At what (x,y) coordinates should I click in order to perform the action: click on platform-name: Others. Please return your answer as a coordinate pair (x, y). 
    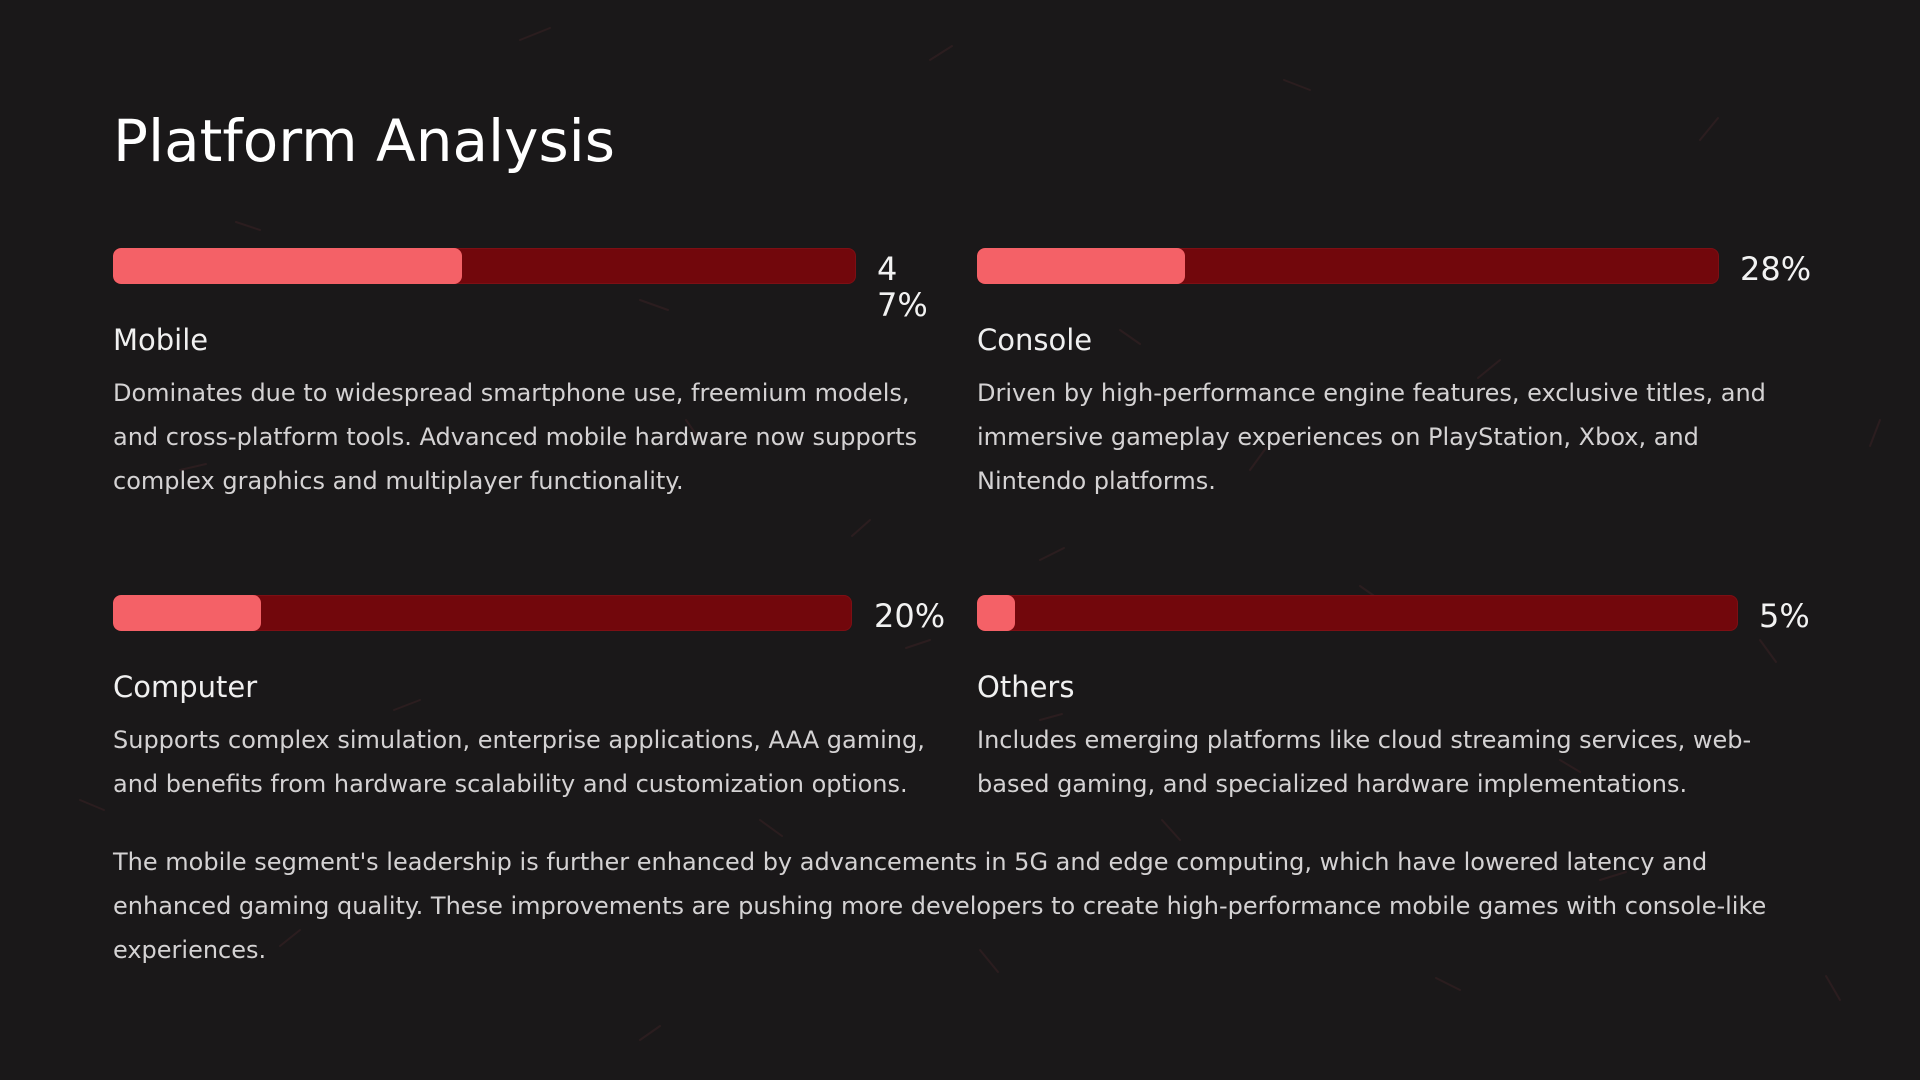
    Looking at the image, I should click on (1026, 687).